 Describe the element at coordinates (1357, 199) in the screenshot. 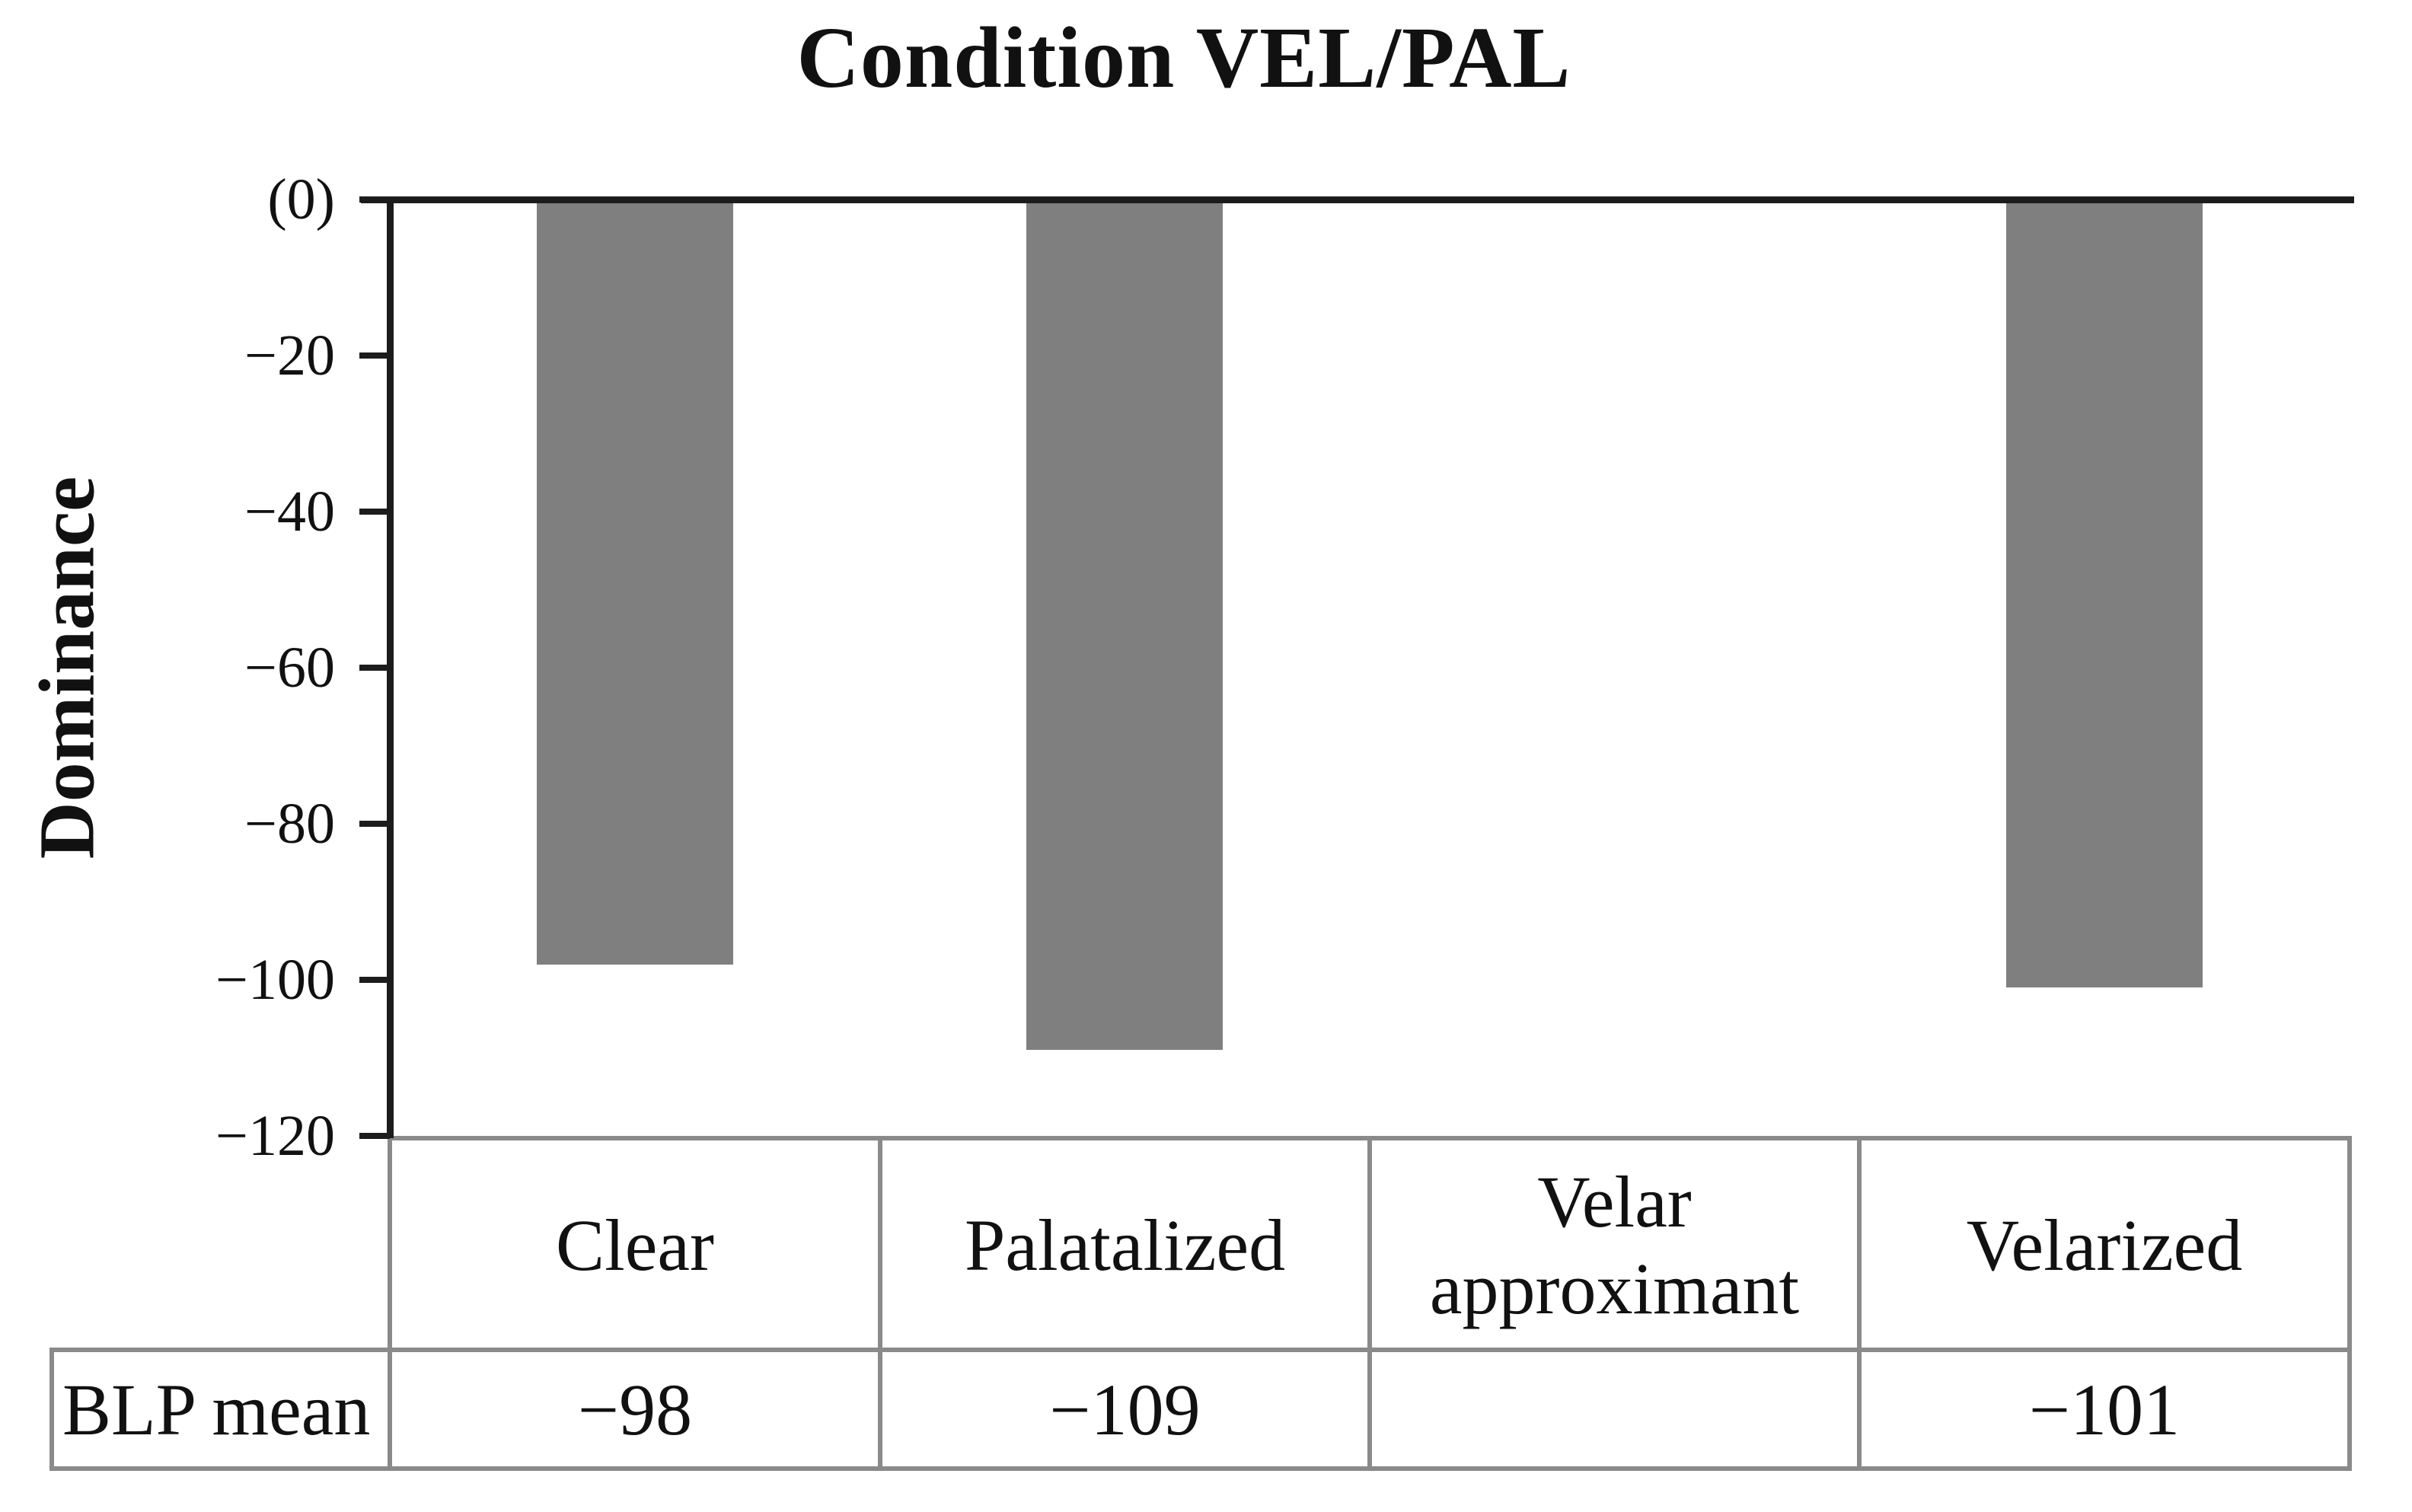

I see `x-axis-zero-line` at that location.